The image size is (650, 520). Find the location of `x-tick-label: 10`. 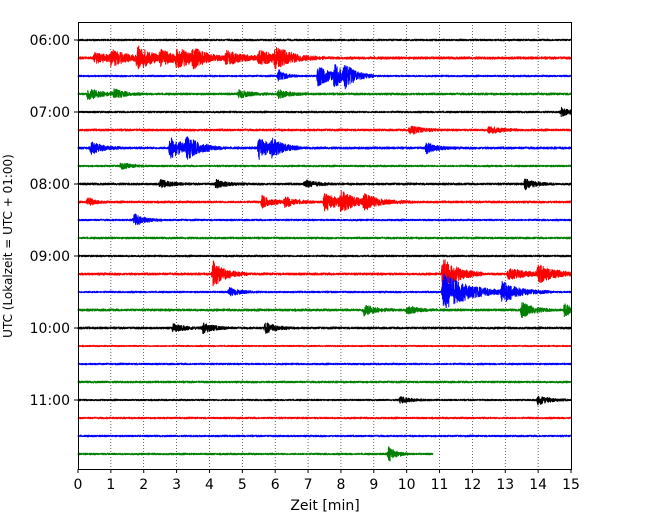

x-tick-label: 10 is located at coordinates (407, 485).